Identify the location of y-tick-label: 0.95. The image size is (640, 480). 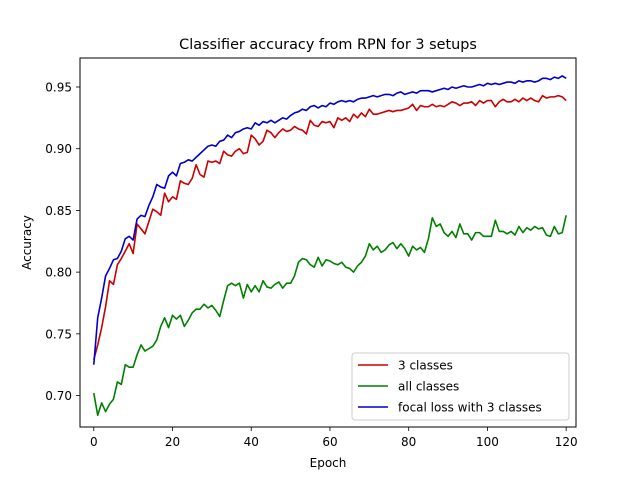
(58, 88).